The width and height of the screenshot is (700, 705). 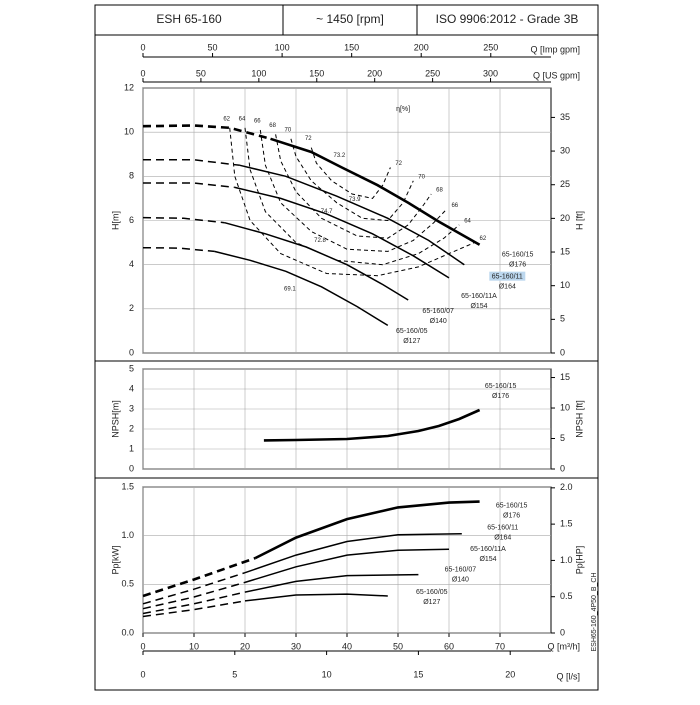 I want to click on curve-diameter: Ø164, so click(x=507, y=287).